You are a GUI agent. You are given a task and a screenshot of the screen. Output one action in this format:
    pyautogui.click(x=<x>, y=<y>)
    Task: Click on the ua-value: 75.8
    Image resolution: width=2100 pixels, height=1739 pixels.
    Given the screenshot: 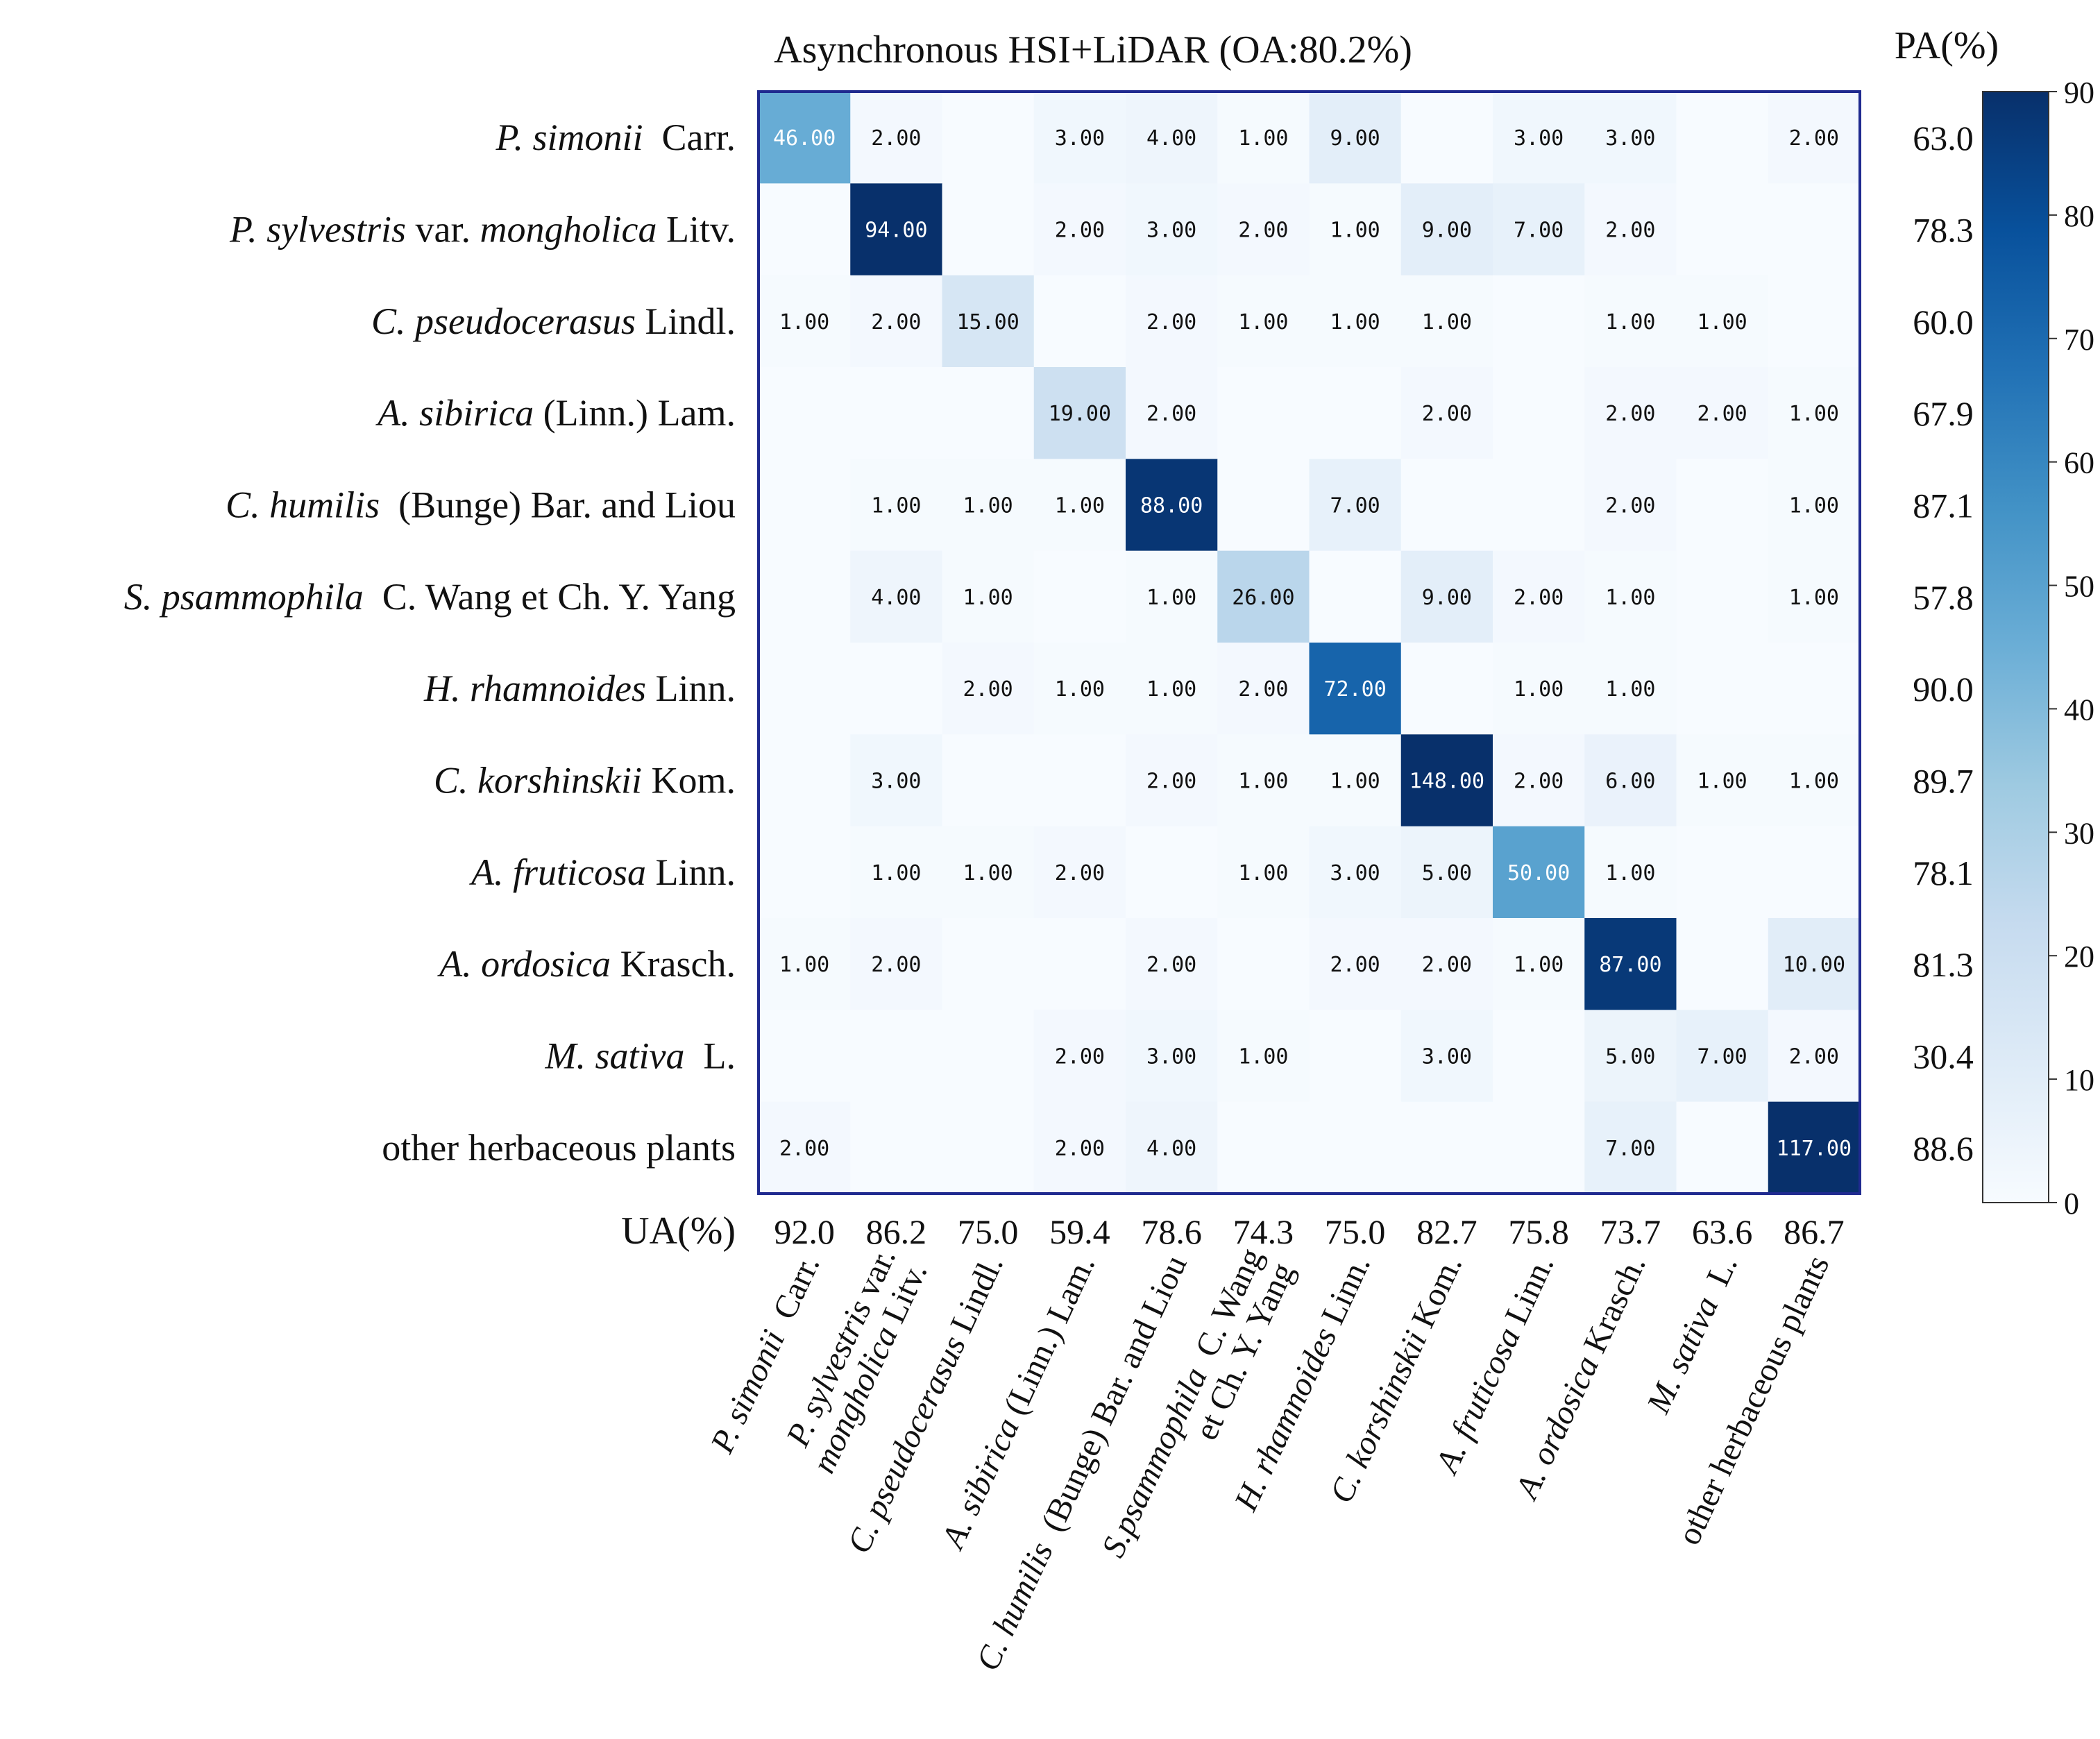 What is the action you would take?
    pyautogui.click(x=1538, y=1231)
    